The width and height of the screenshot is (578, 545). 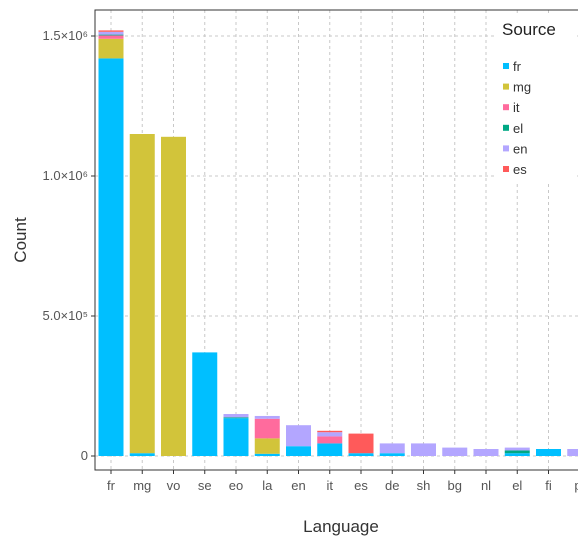 I want to click on bar-el-el, so click(x=517, y=451).